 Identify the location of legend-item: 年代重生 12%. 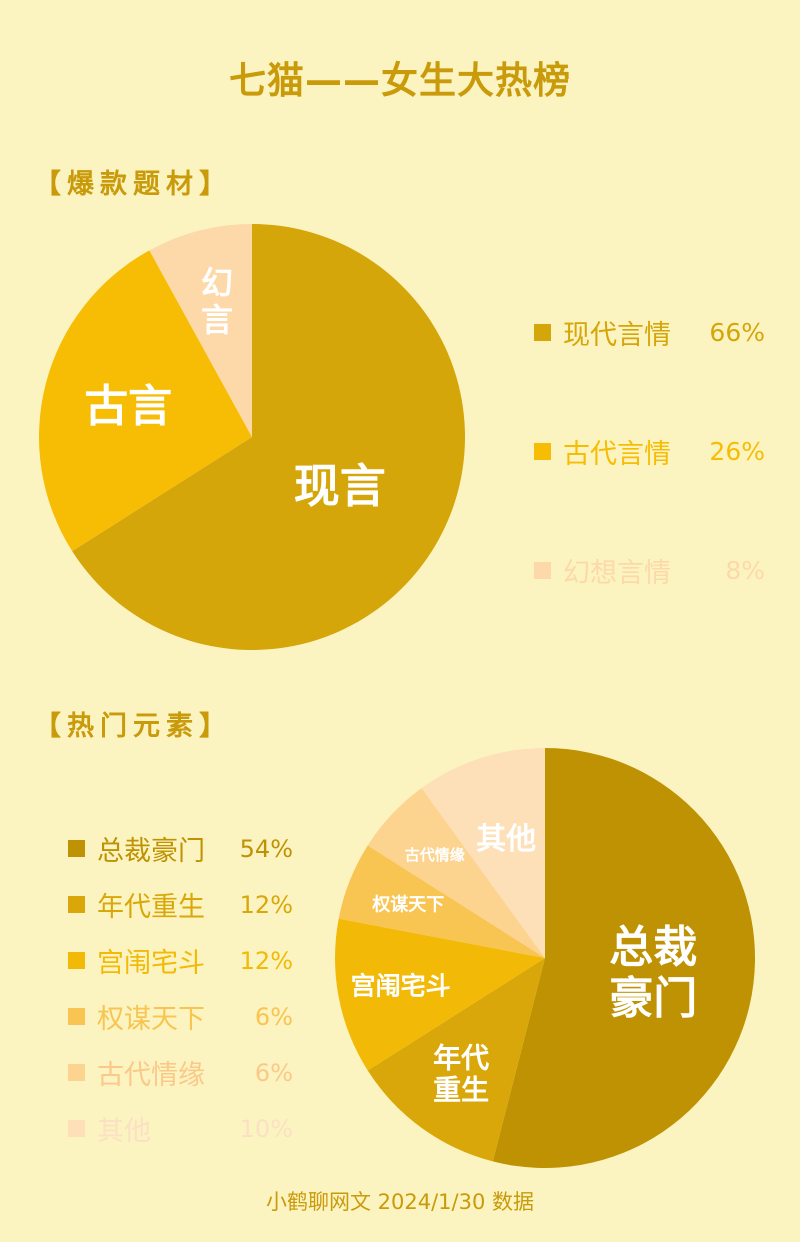
(180, 904).